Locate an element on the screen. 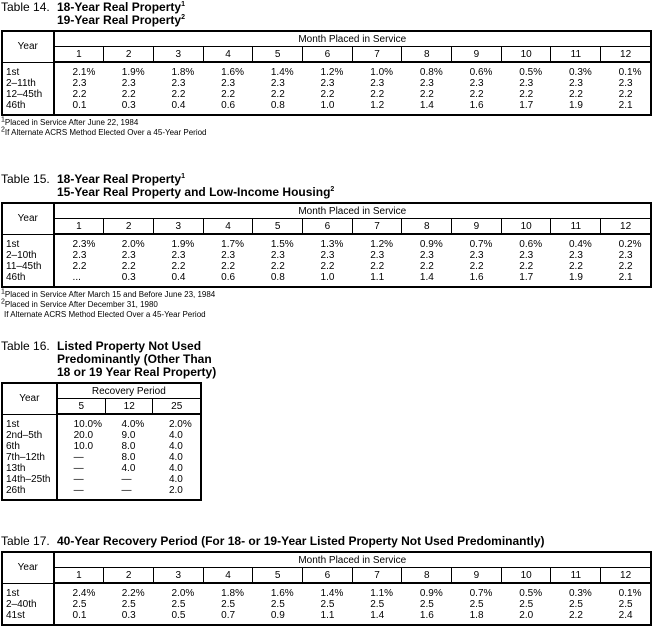 This screenshot has height=632, width=655. header-row: Year Month Placed in Service is located at coordinates (326, 218).